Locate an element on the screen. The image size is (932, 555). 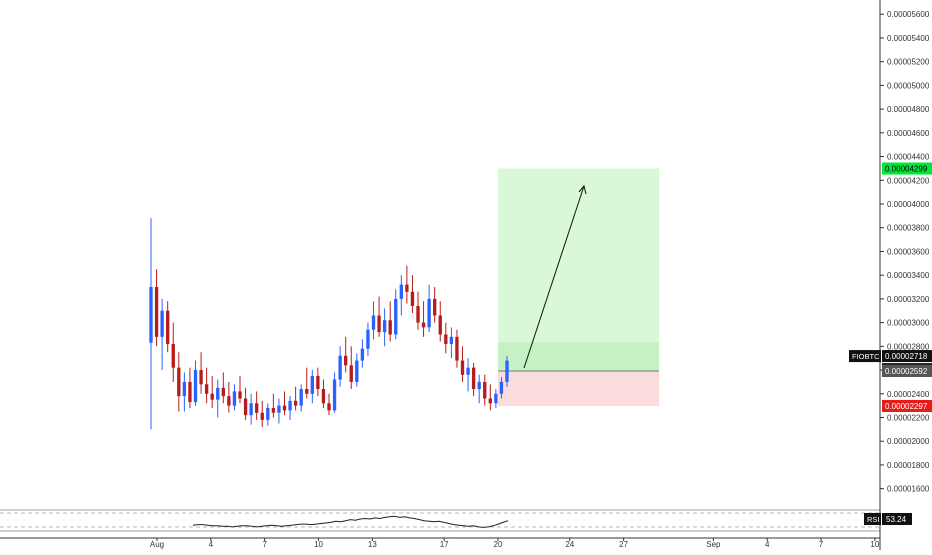
price-tick-label: 0.00003400 is located at coordinates (908, 275).